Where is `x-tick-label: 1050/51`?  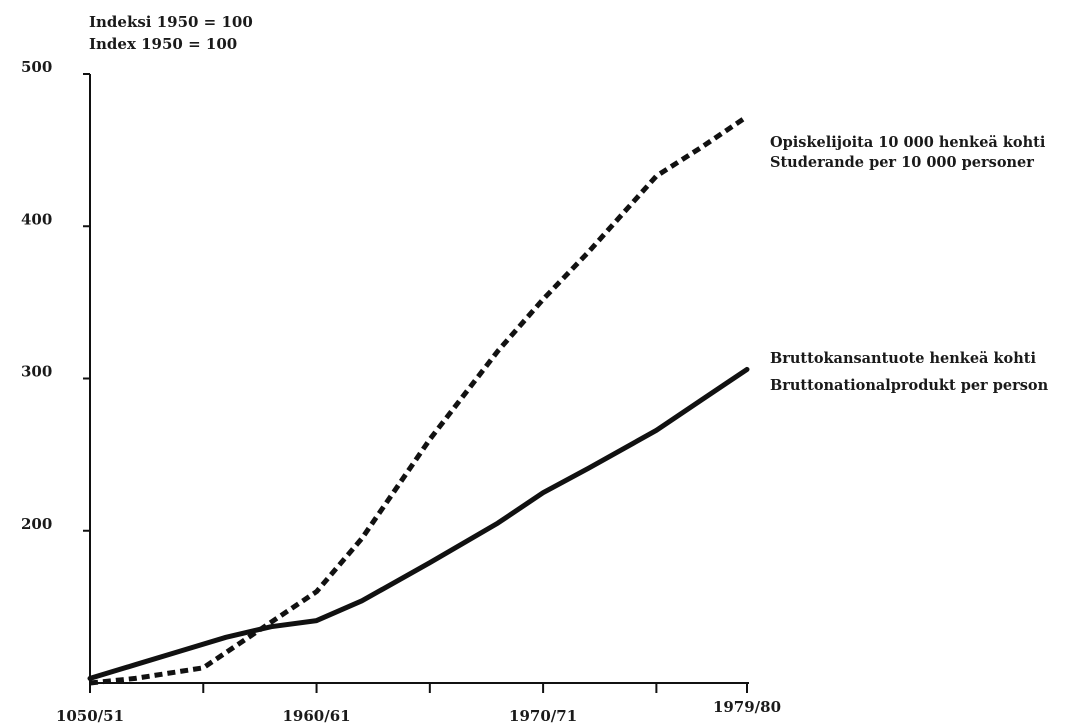 x-tick-label: 1050/51 is located at coordinates (90, 716).